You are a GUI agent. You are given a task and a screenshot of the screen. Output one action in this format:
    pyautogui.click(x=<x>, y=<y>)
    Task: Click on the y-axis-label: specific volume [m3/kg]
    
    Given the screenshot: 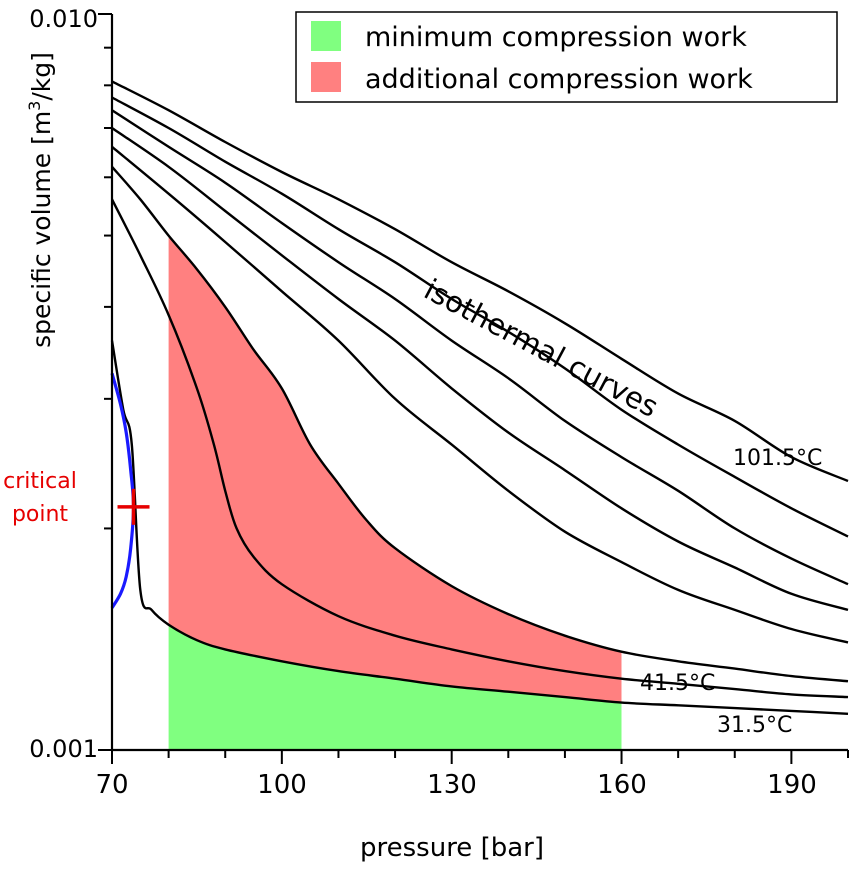 What is the action you would take?
    pyautogui.click(x=40, y=200)
    